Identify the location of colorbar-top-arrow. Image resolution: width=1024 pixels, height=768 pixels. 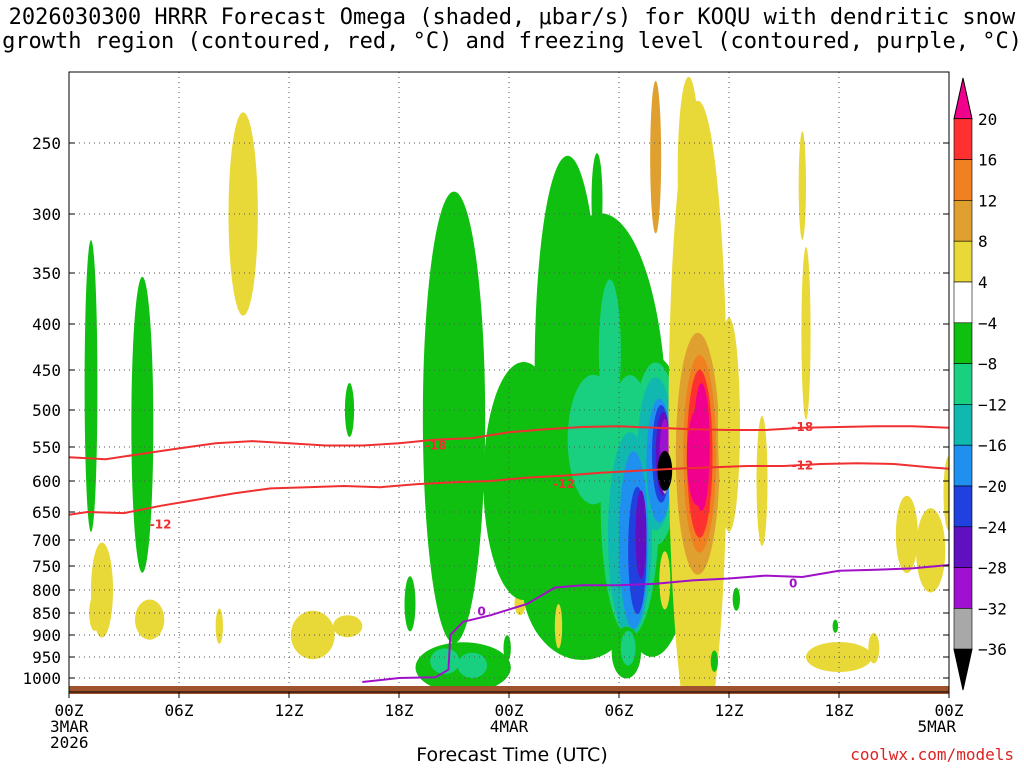
(963, 98).